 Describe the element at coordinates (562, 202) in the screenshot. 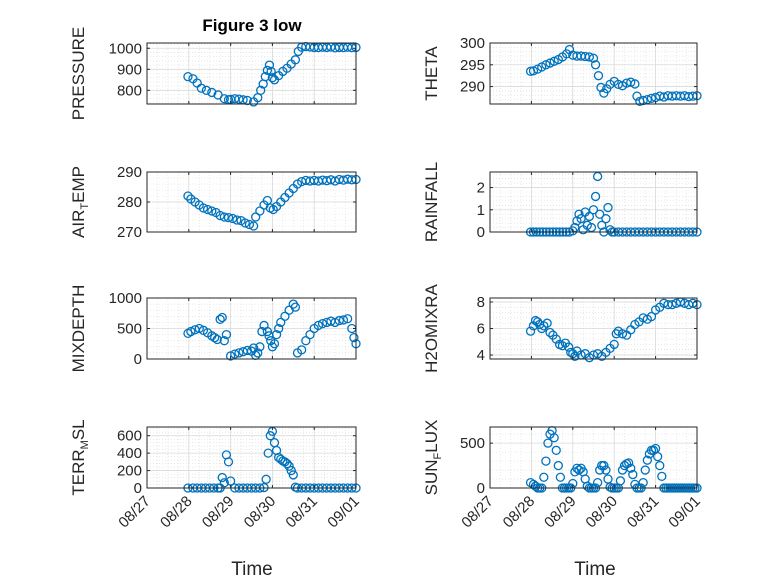

I see `subplot-4: 0 1 2 RAINFALL` at that location.